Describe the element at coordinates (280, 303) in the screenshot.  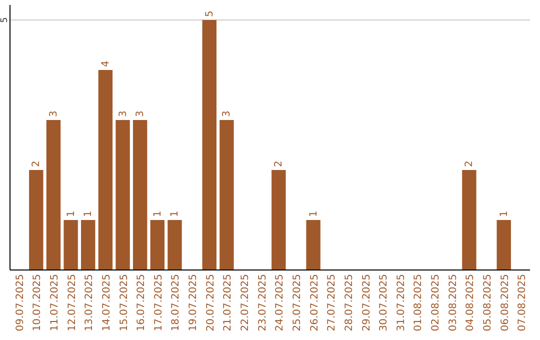
I see `x-tick-label: 24.07.2025` at that location.